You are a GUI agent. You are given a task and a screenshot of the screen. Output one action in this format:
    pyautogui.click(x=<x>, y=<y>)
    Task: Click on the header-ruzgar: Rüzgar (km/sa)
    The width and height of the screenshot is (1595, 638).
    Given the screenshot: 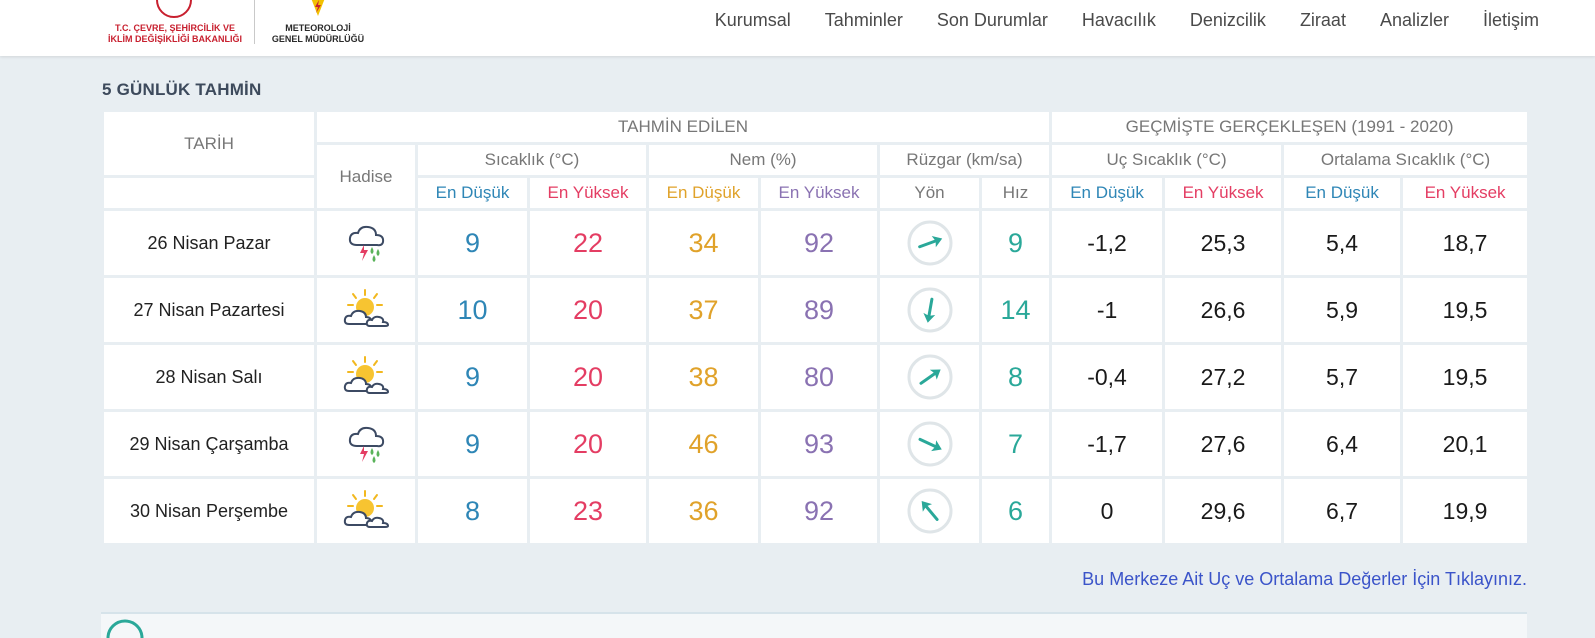 What is the action you would take?
    pyautogui.click(x=965, y=160)
    